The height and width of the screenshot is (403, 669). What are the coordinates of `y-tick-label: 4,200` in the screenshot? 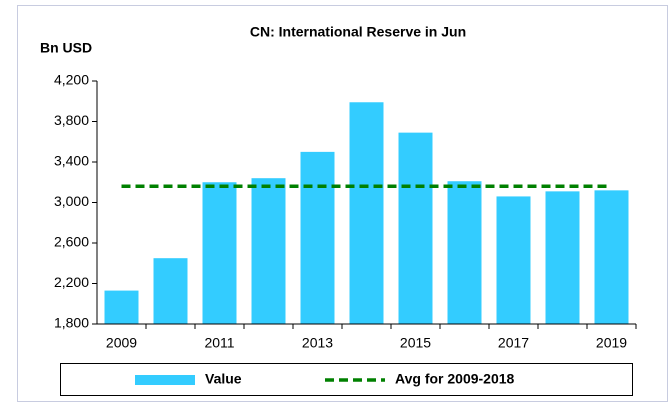 It's located at (71, 80).